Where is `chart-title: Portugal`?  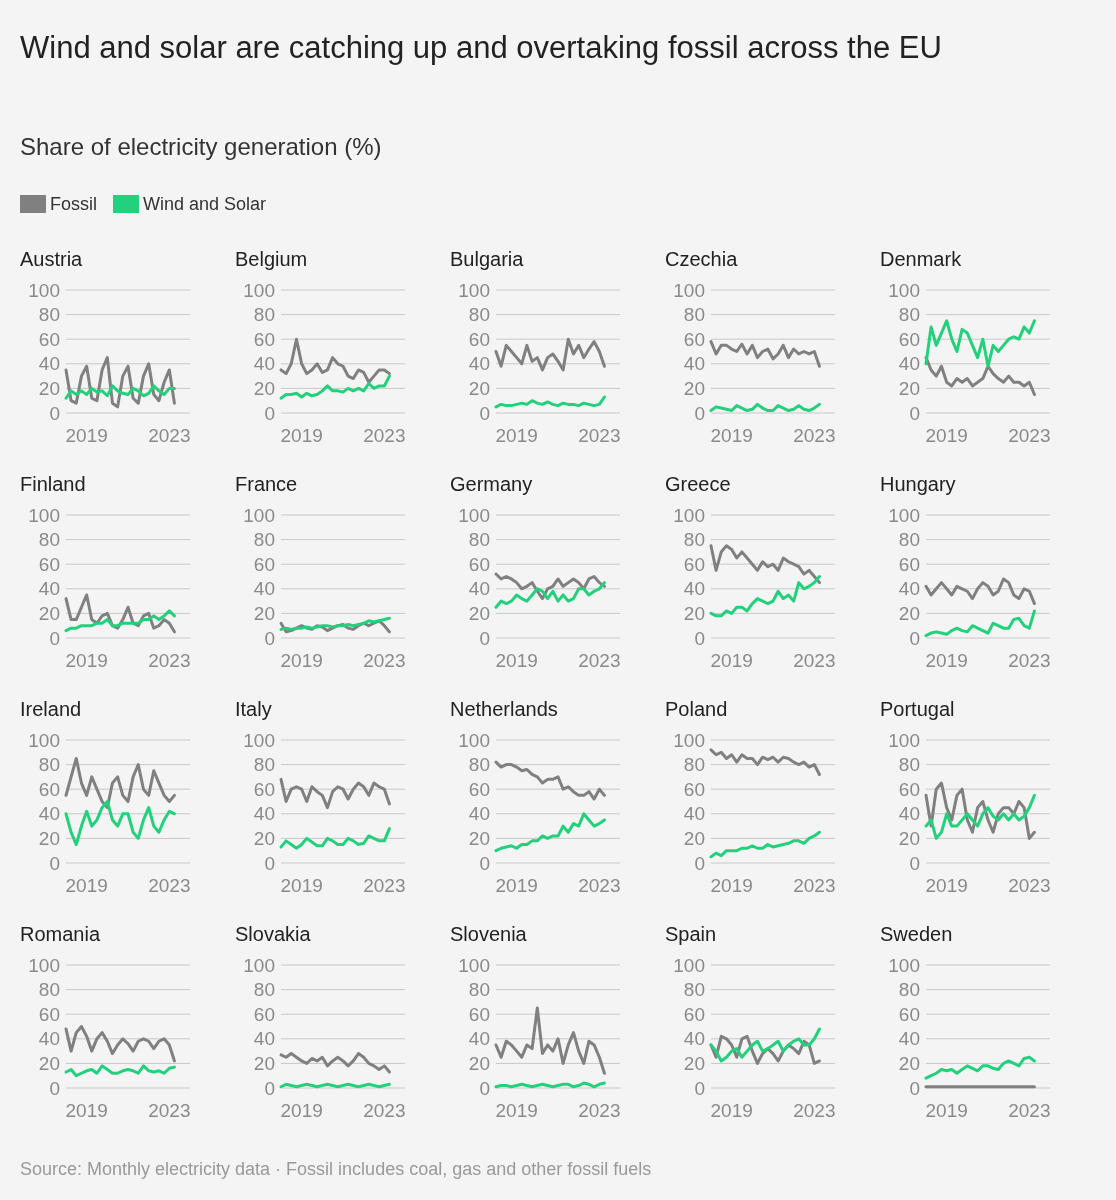
chart-title: Portugal is located at coordinates (917, 709).